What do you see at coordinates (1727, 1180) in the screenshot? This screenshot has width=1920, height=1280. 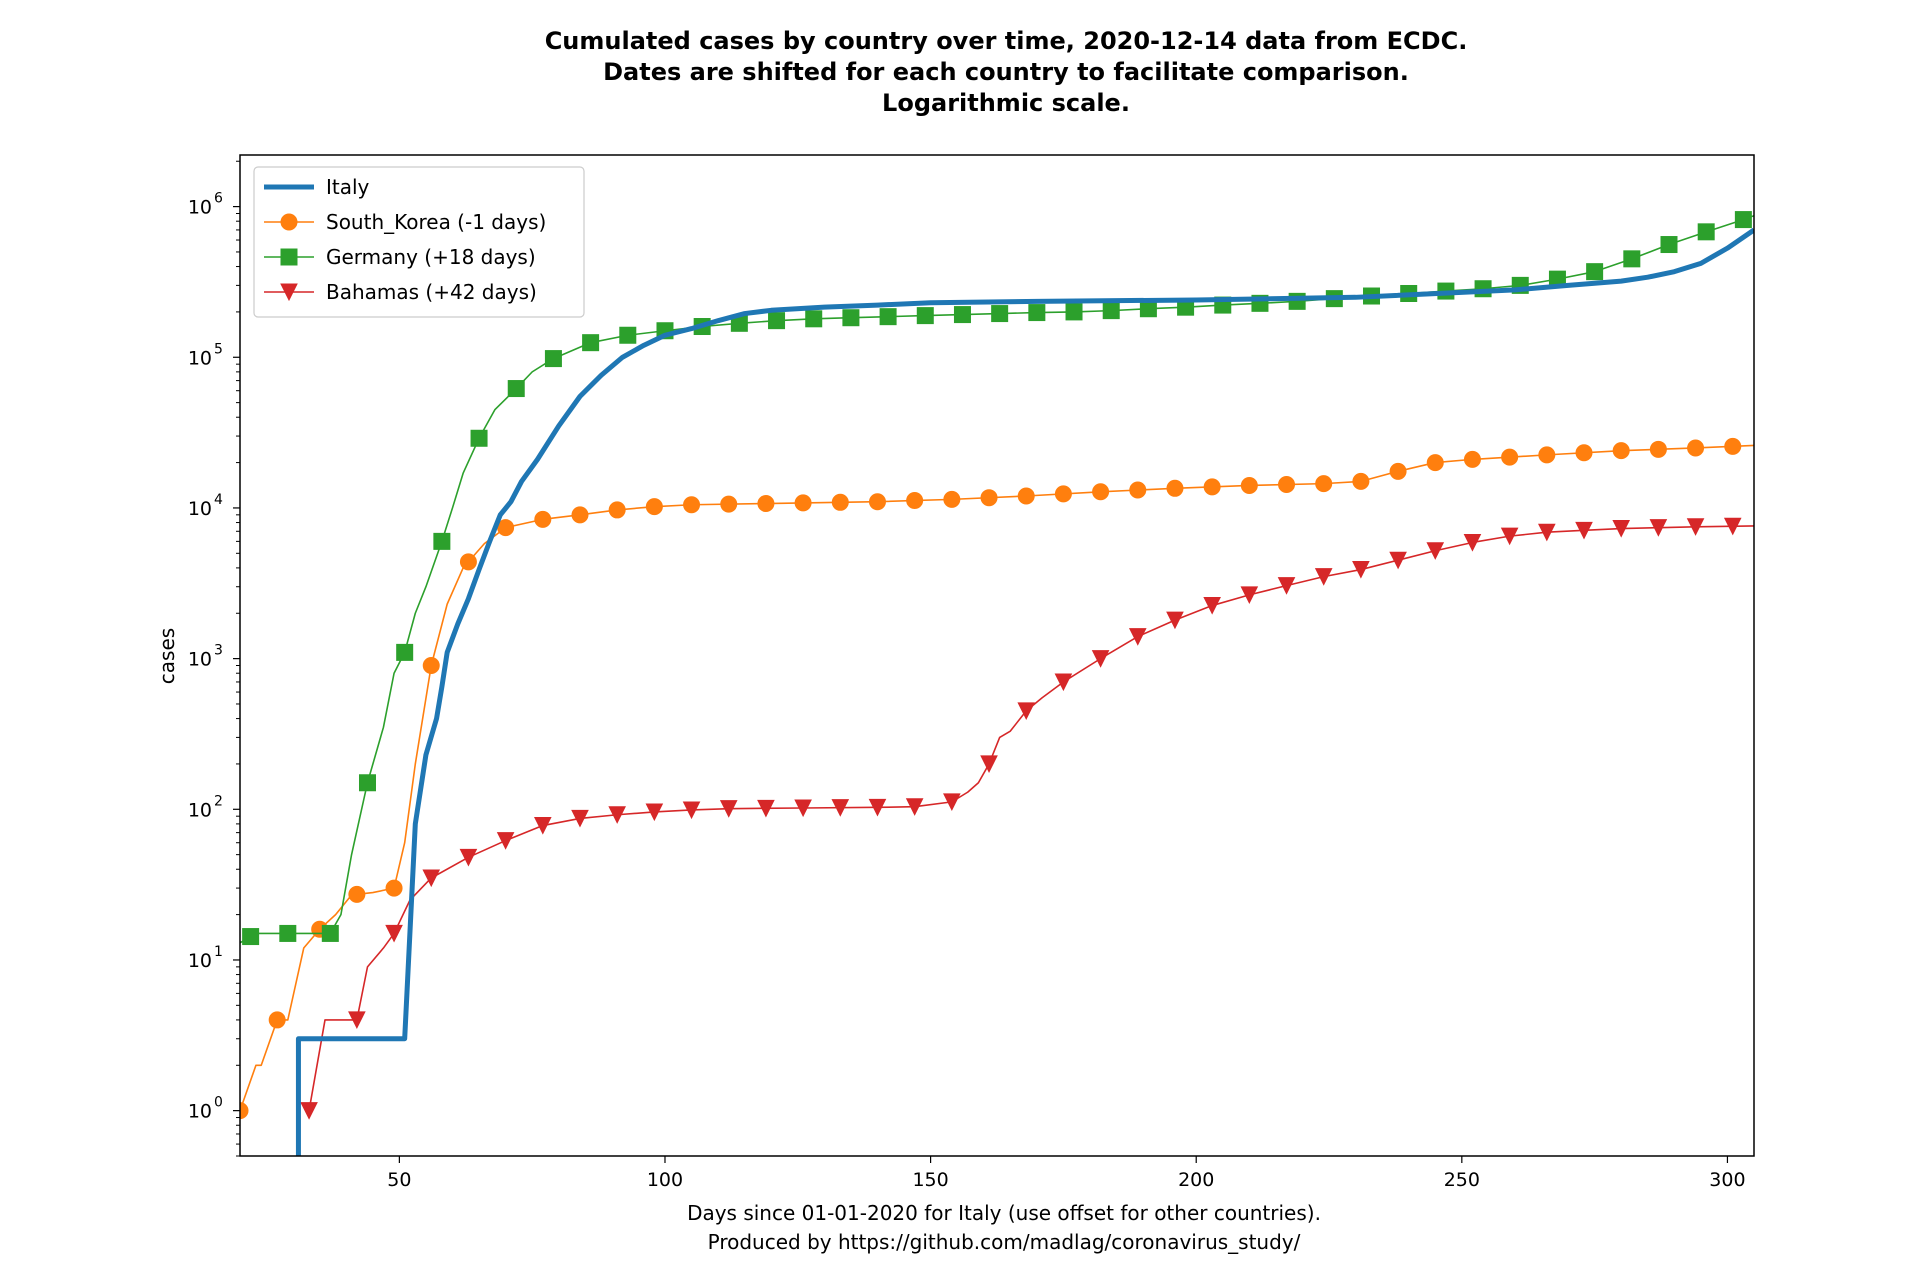 I see `x-tick-label: 300` at bounding box center [1727, 1180].